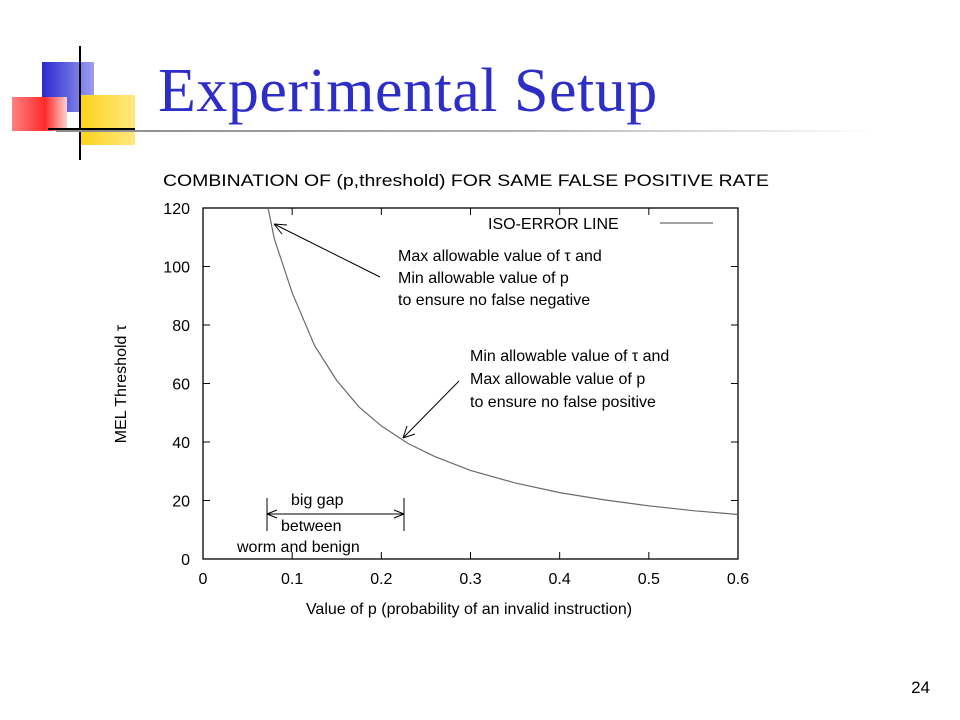 This screenshot has width=960, height=720. I want to click on legend-label: ISO-ERROR LINE, so click(553, 224).